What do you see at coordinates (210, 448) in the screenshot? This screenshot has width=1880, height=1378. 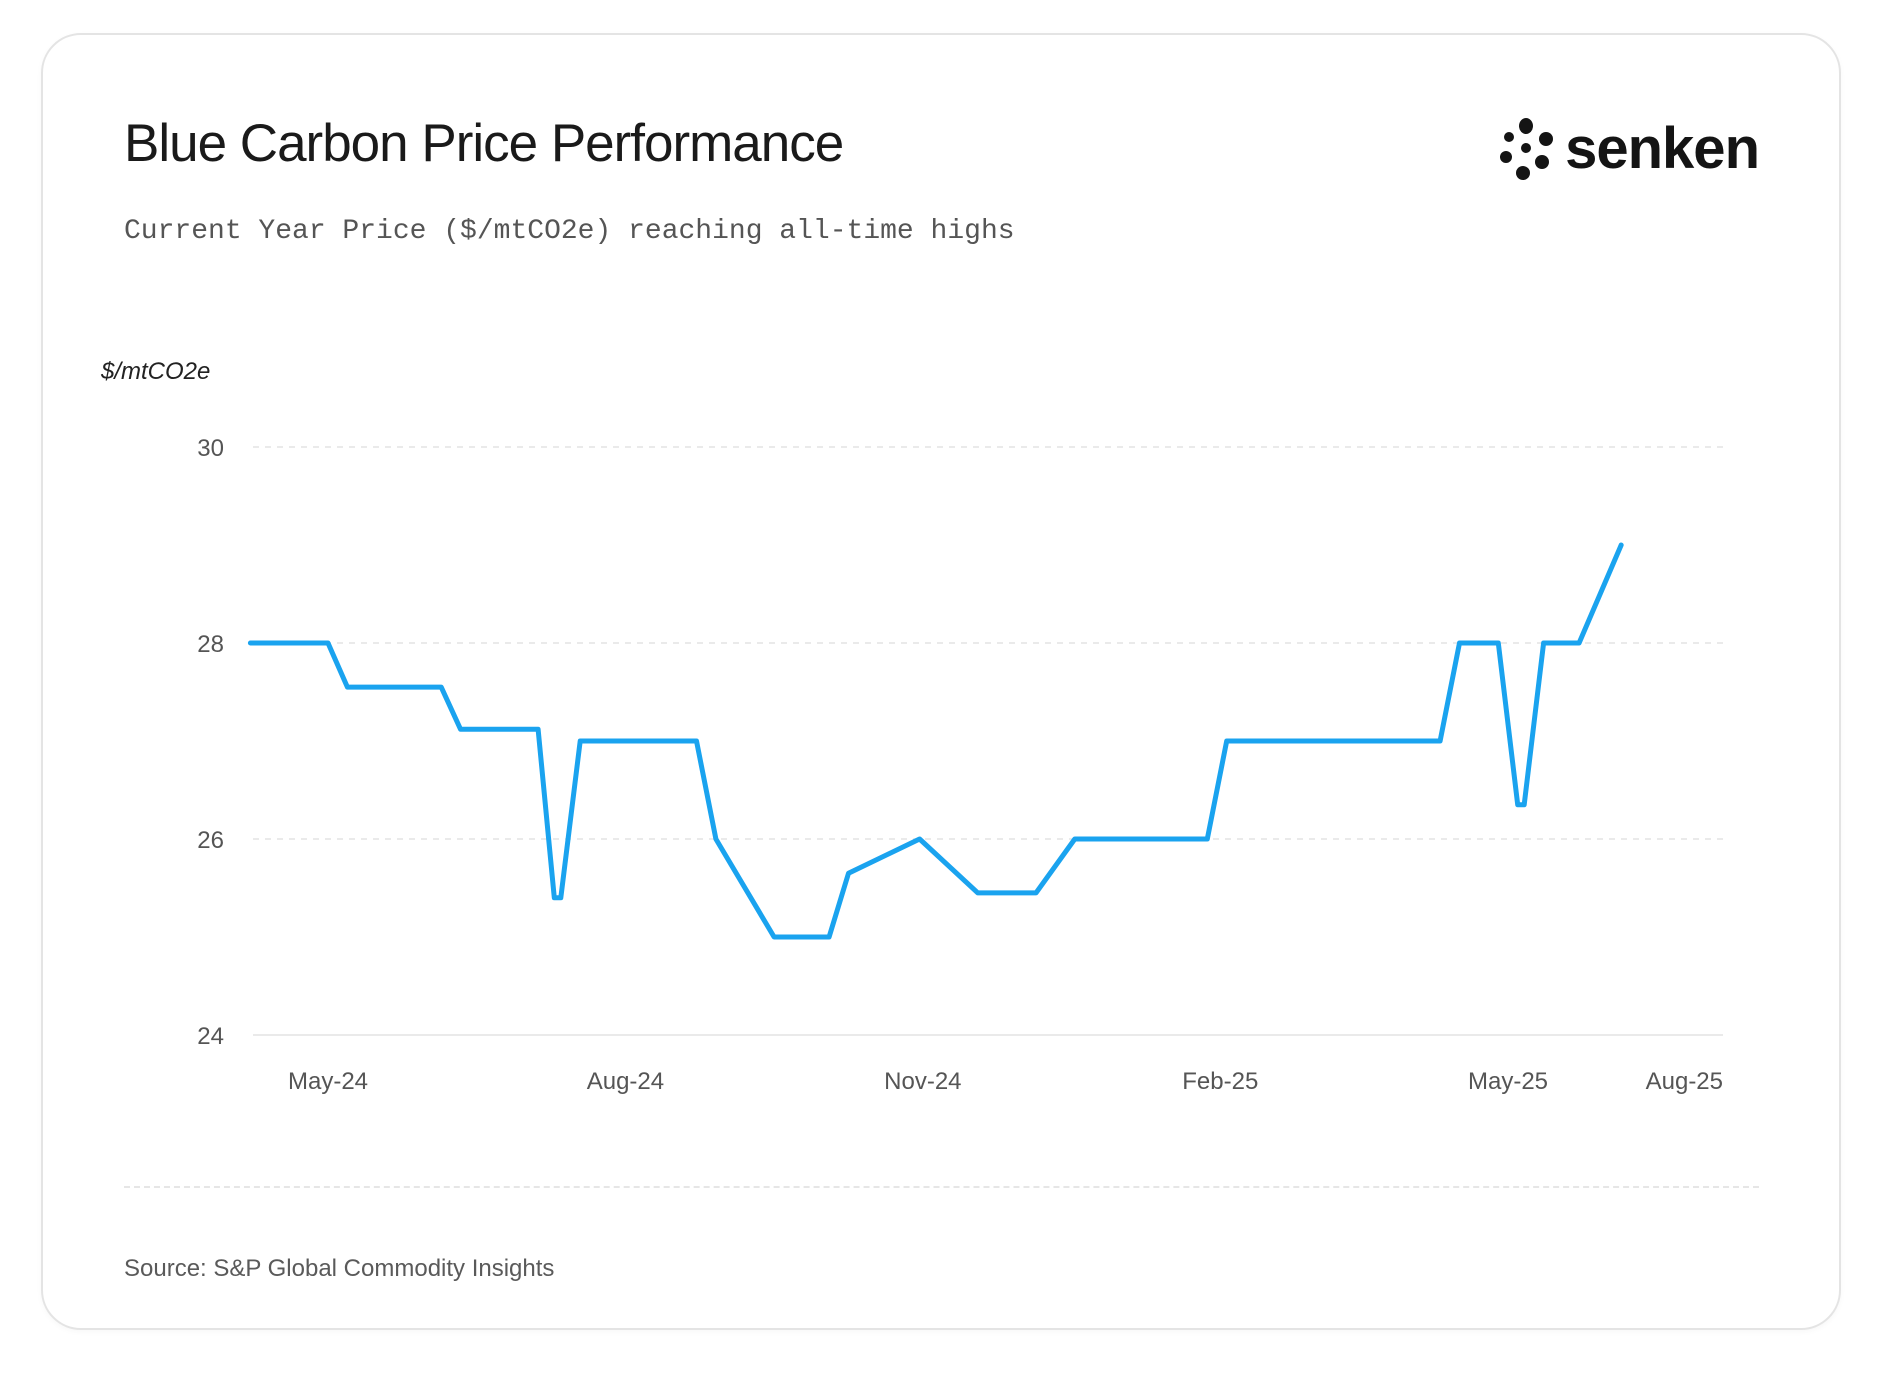 I see `y-tick-label: 30` at bounding box center [210, 448].